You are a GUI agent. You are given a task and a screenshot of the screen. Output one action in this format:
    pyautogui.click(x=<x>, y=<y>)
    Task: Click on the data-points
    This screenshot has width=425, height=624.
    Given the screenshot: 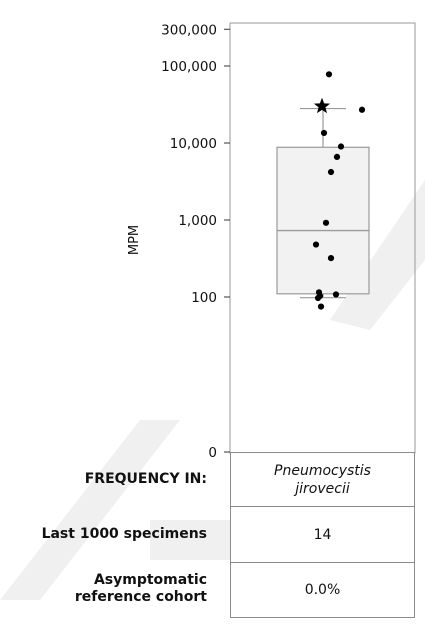 What is the action you would take?
    pyautogui.click(x=339, y=190)
    